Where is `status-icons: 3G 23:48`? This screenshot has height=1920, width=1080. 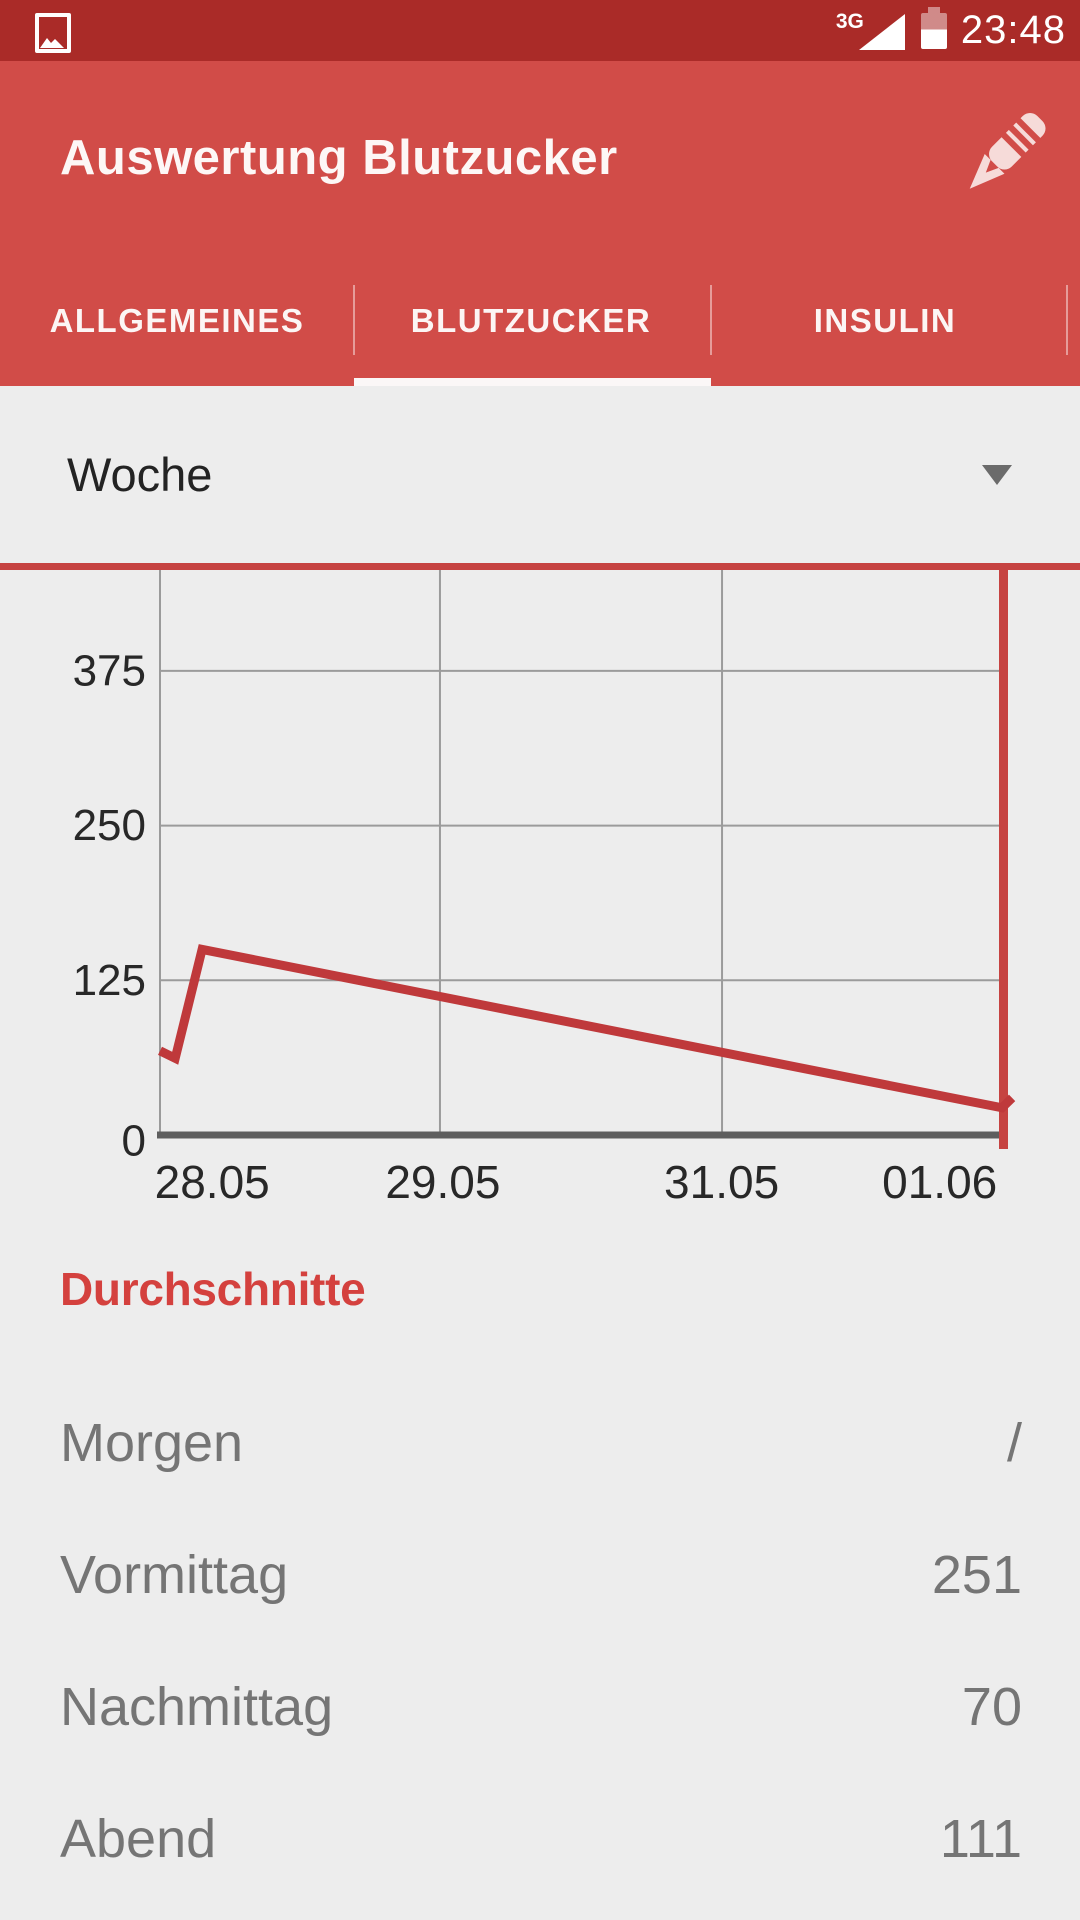 status-icons: 3G 23:48 is located at coordinates (951, 30).